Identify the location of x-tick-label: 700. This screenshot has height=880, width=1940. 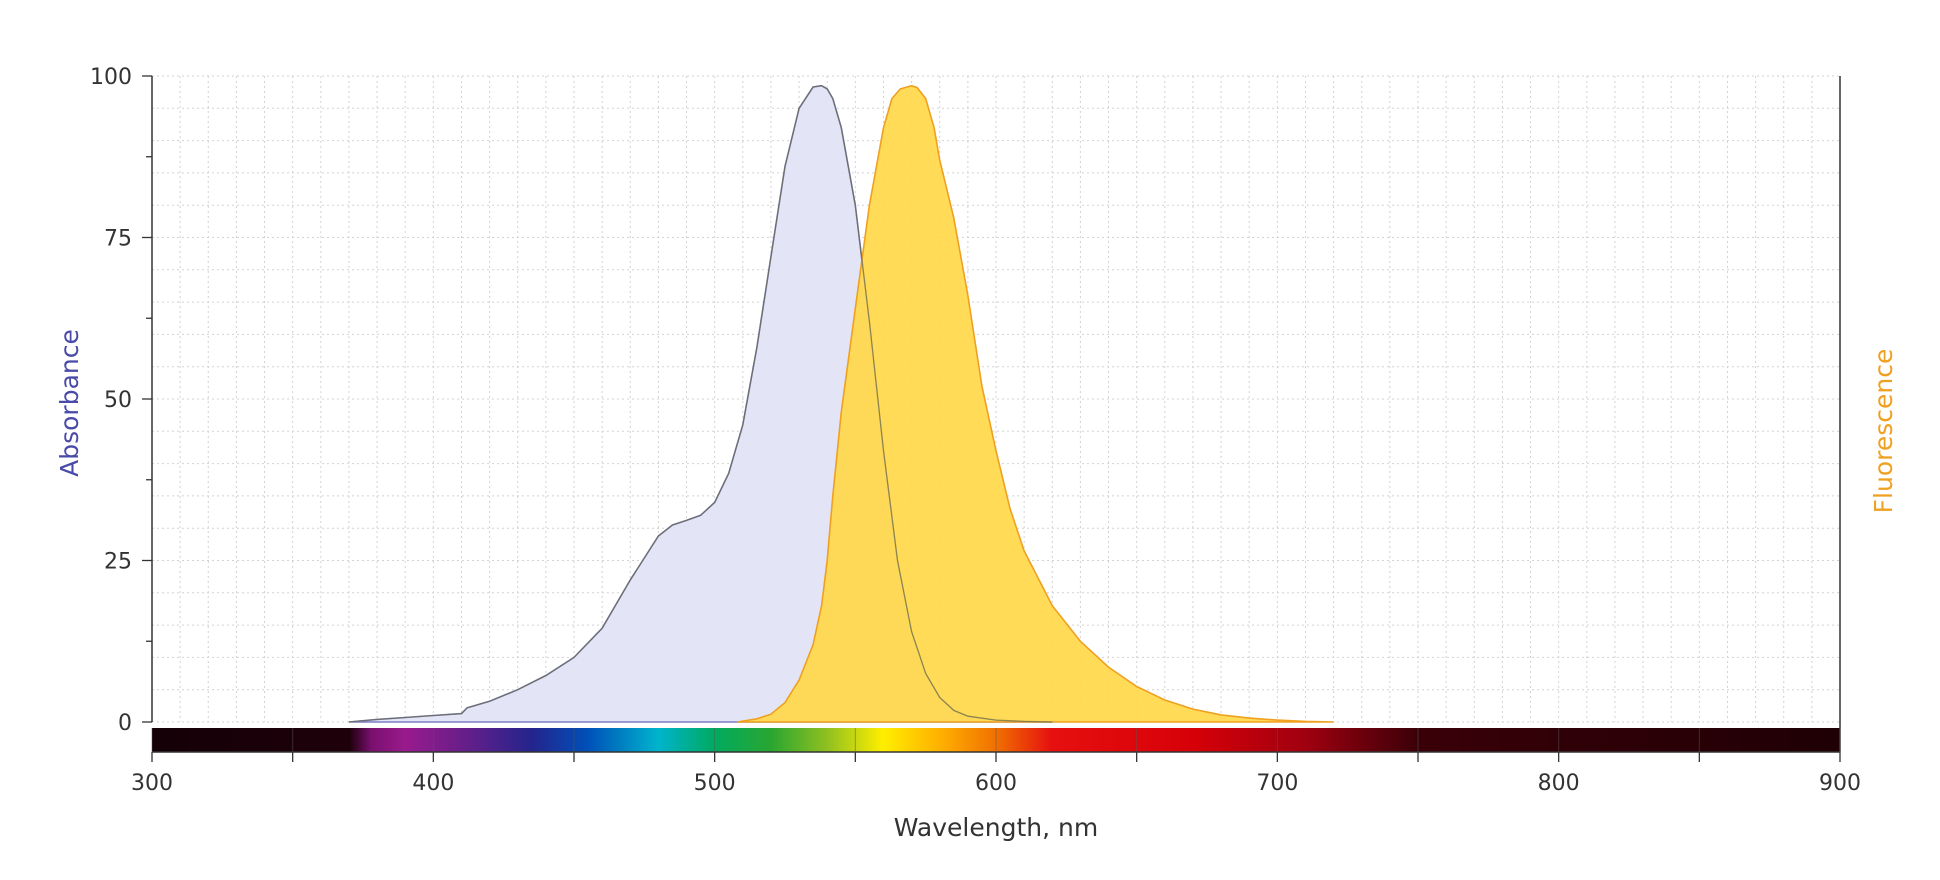
(1277, 783).